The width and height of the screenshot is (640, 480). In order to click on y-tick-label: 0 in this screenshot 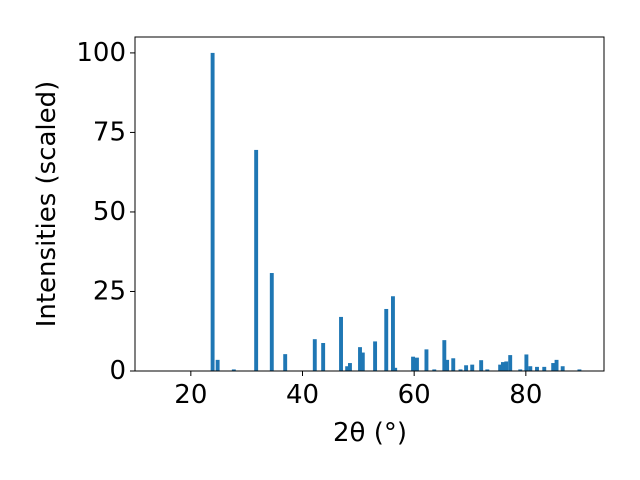, I will do `click(117, 371)`.